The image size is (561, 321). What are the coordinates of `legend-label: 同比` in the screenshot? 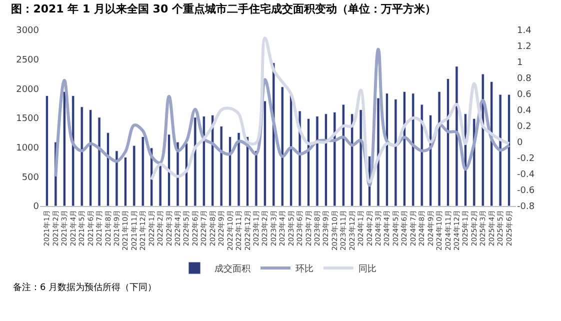 It's located at (367, 269).